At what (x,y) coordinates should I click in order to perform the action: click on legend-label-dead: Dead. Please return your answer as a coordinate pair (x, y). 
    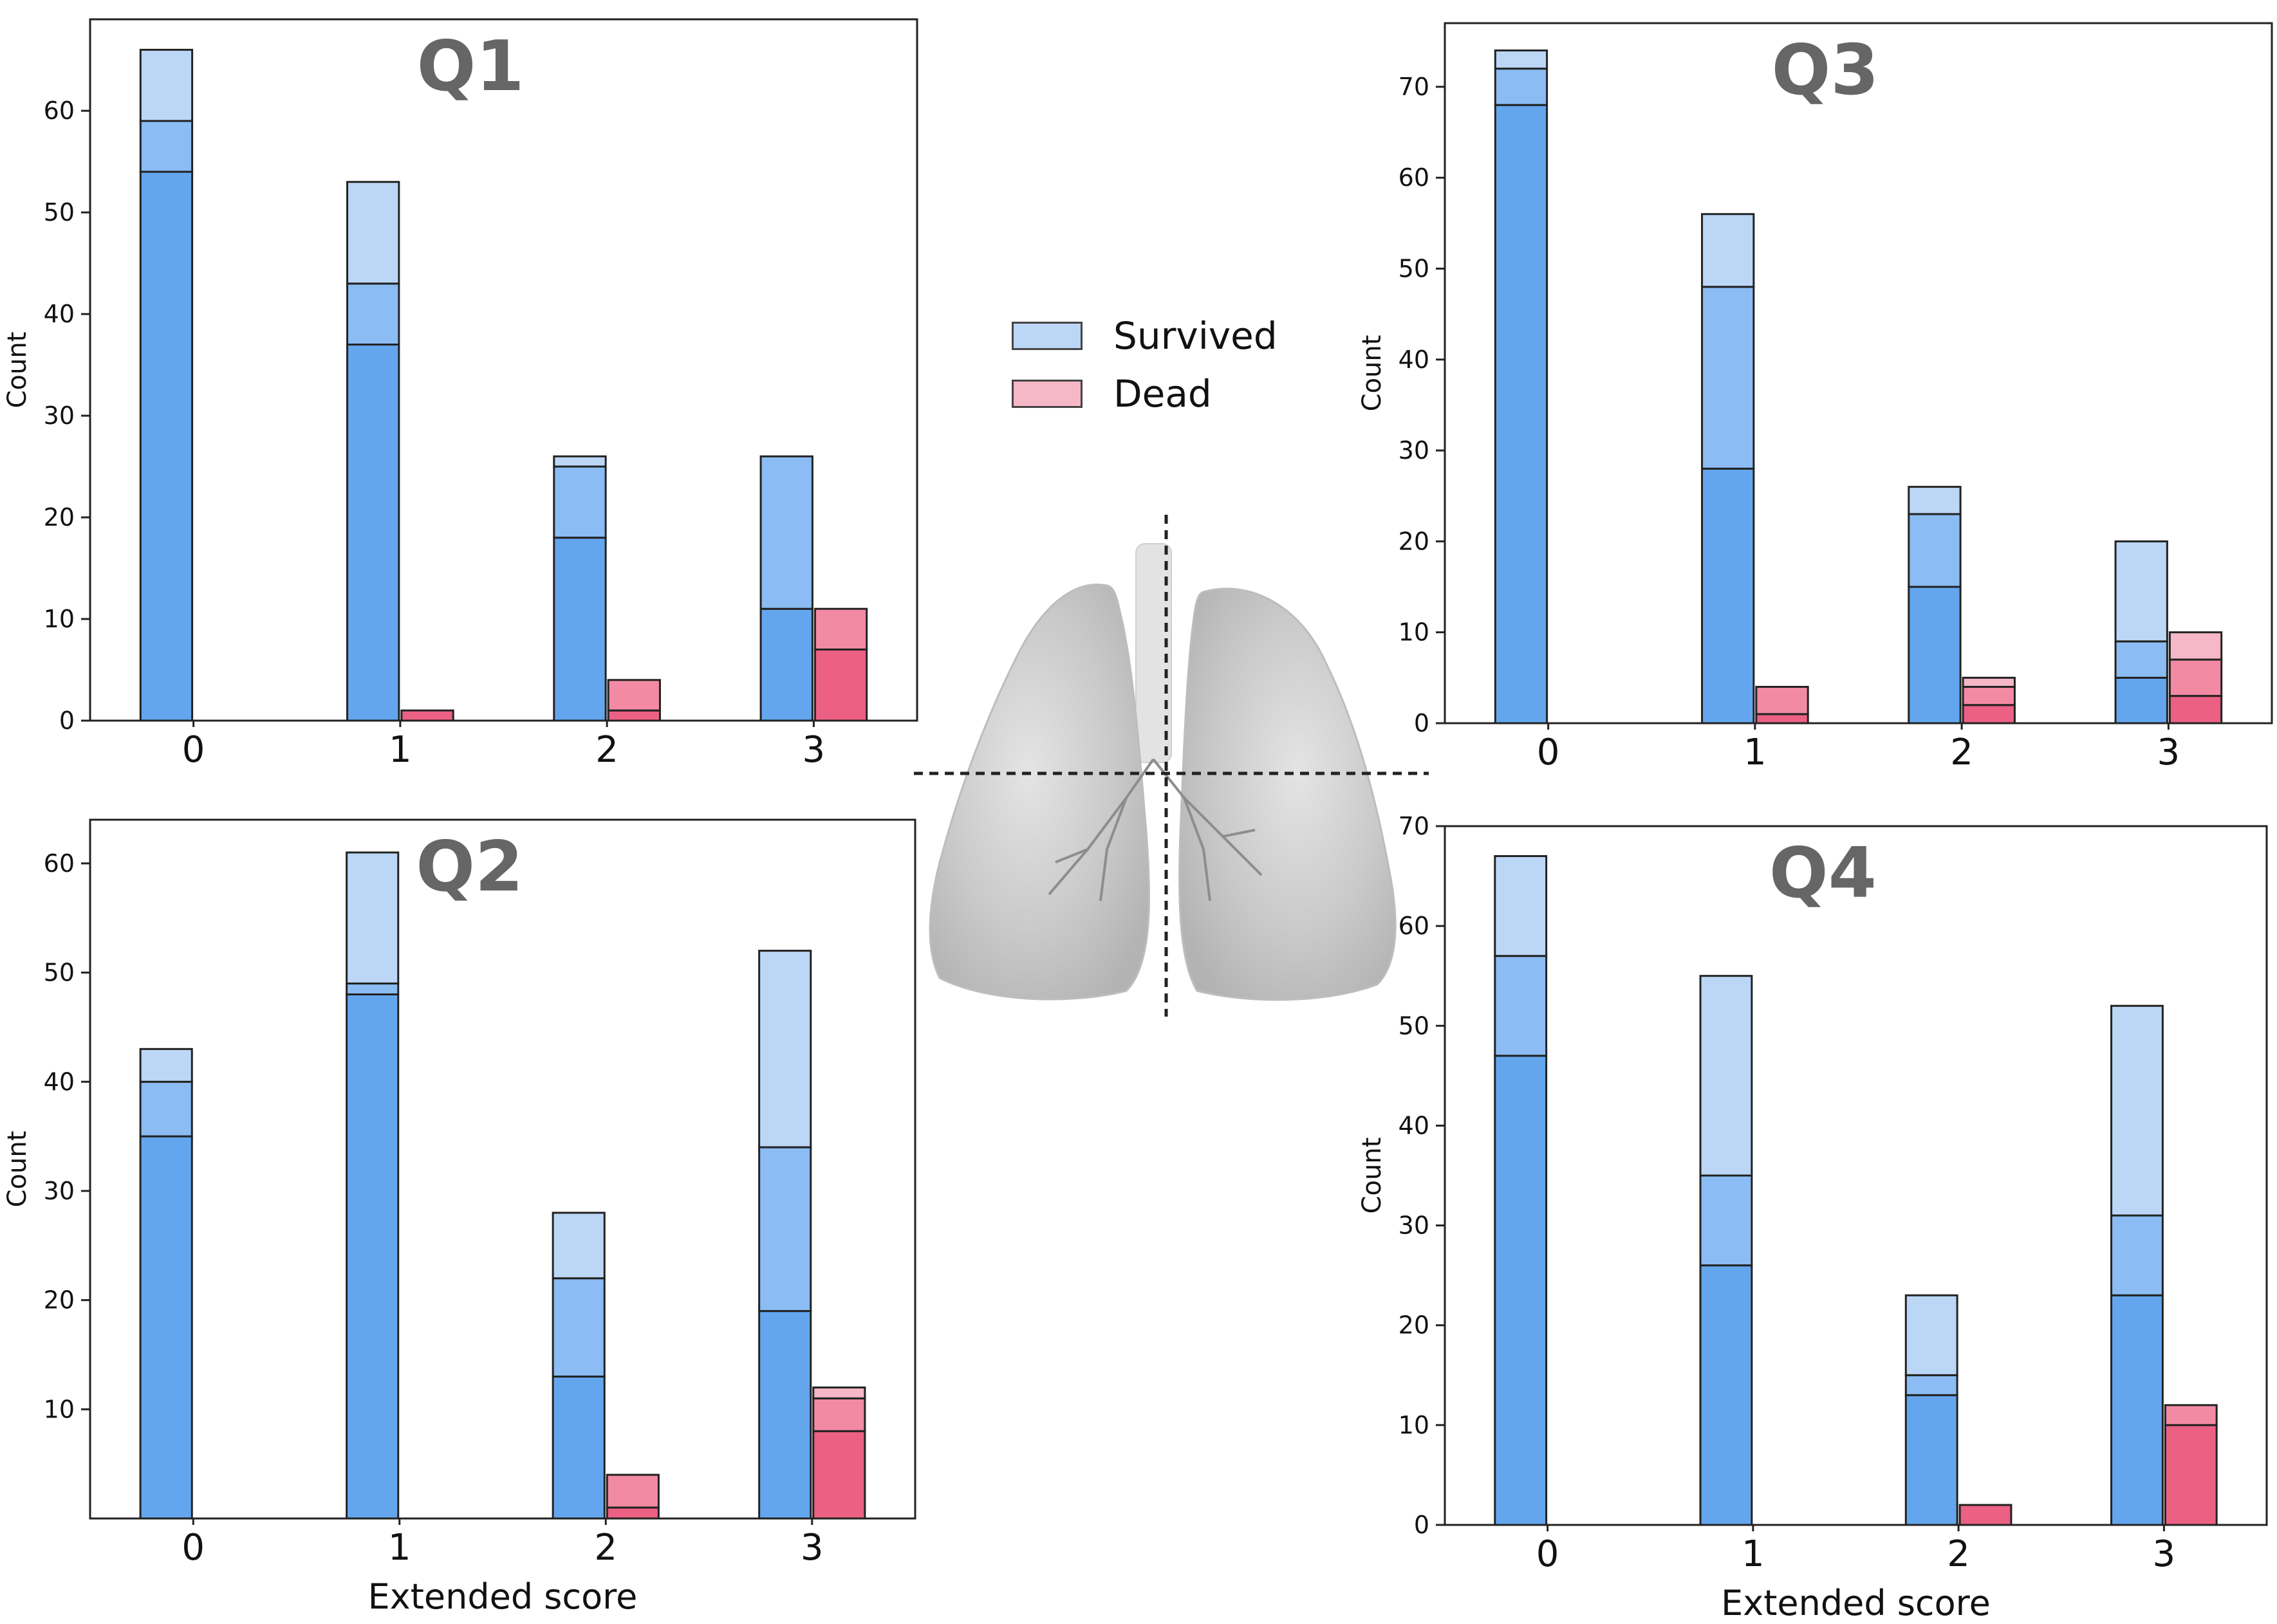
    Looking at the image, I should click on (1162, 394).